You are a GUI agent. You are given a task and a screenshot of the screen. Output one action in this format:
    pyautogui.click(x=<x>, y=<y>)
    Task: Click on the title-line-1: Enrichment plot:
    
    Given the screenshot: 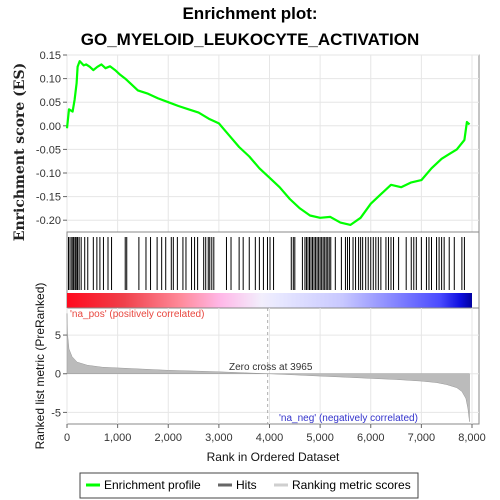 What is the action you would take?
    pyautogui.click(x=249, y=13)
    